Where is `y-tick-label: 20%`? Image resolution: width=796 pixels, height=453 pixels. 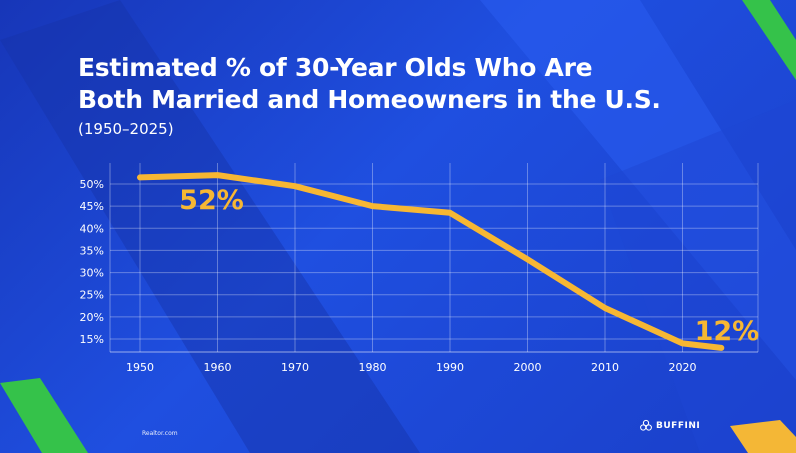
y-tick-label: 20% is located at coordinates (92, 317).